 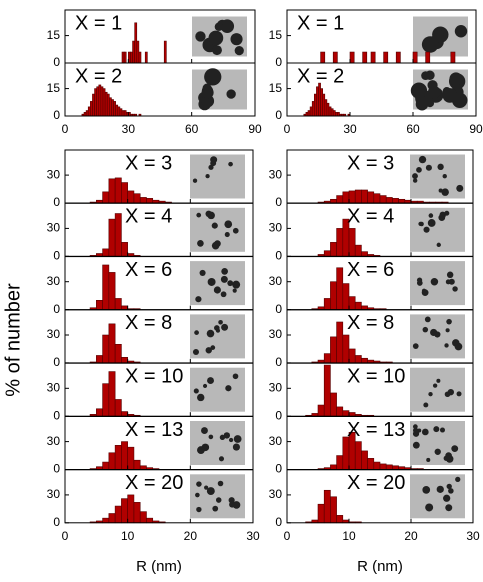 What do you see at coordinates (148, 217) in the screenshot?
I see `annotation: X = 4` at bounding box center [148, 217].